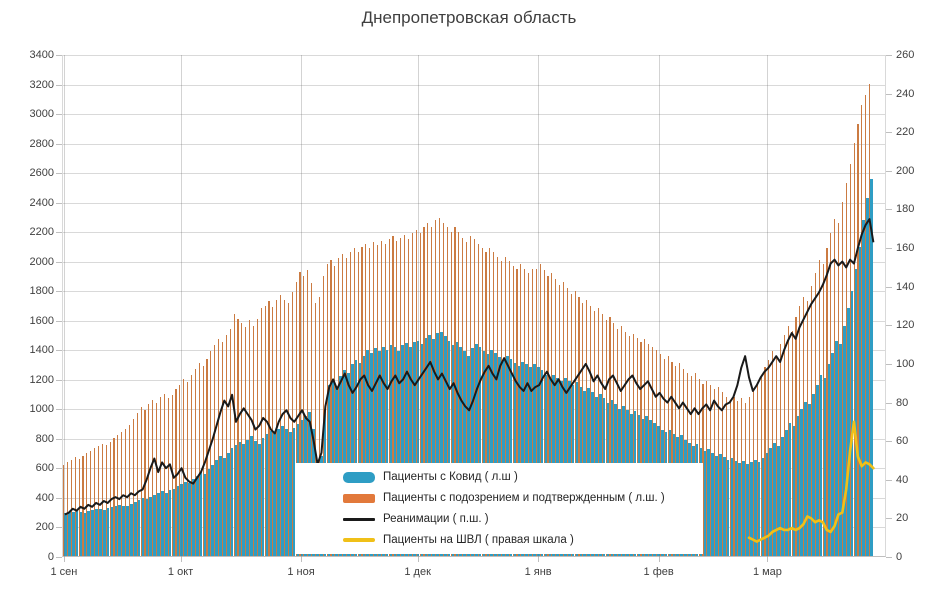 The height and width of the screenshot is (600, 938). Describe the element at coordinates (811, 481) in the screenshot. I see `ventilator-line` at that location.